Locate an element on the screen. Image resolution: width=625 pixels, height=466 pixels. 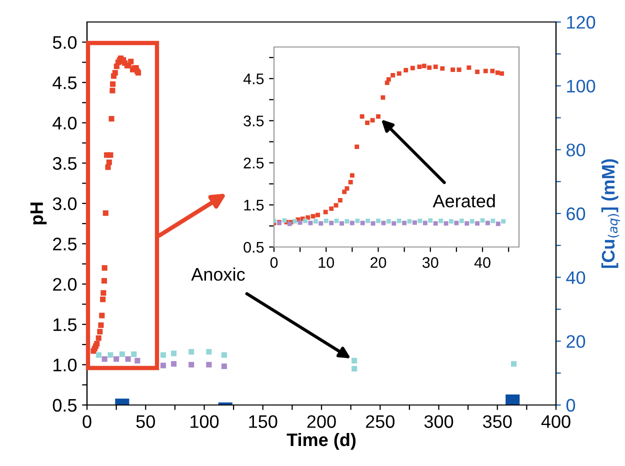
y2-tick-label: 80 is located at coordinates (576, 150).